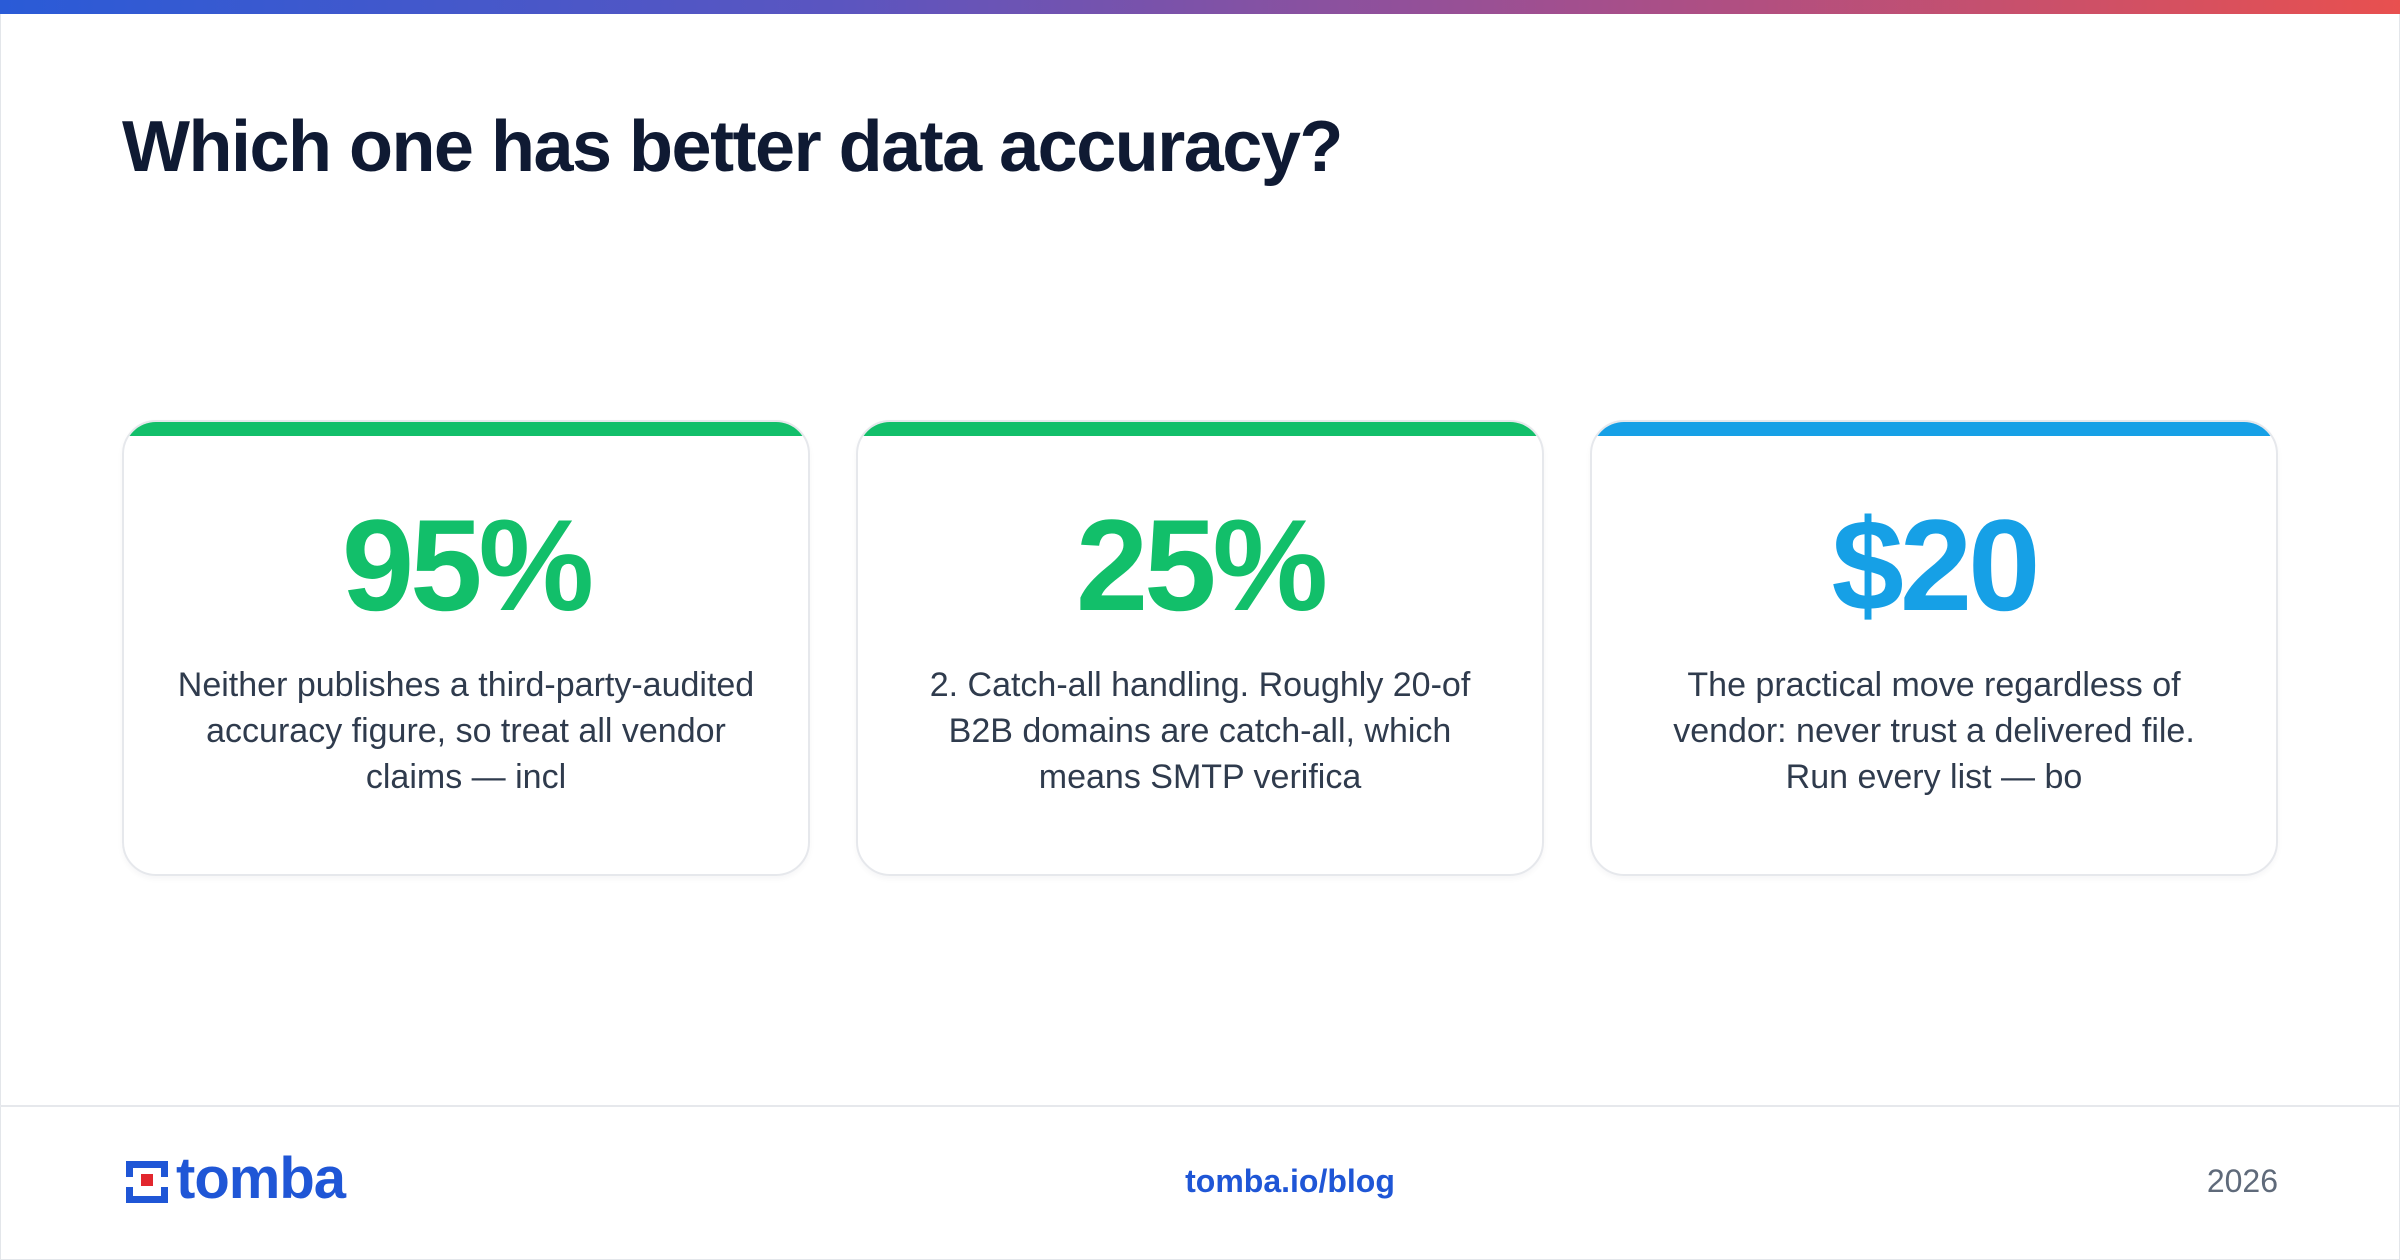 This screenshot has height=1260, width=2400. What do you see at coordinates (467, 565) in the screenshot?
I see `stat-value: 95%` at bounding box center [467, 565].